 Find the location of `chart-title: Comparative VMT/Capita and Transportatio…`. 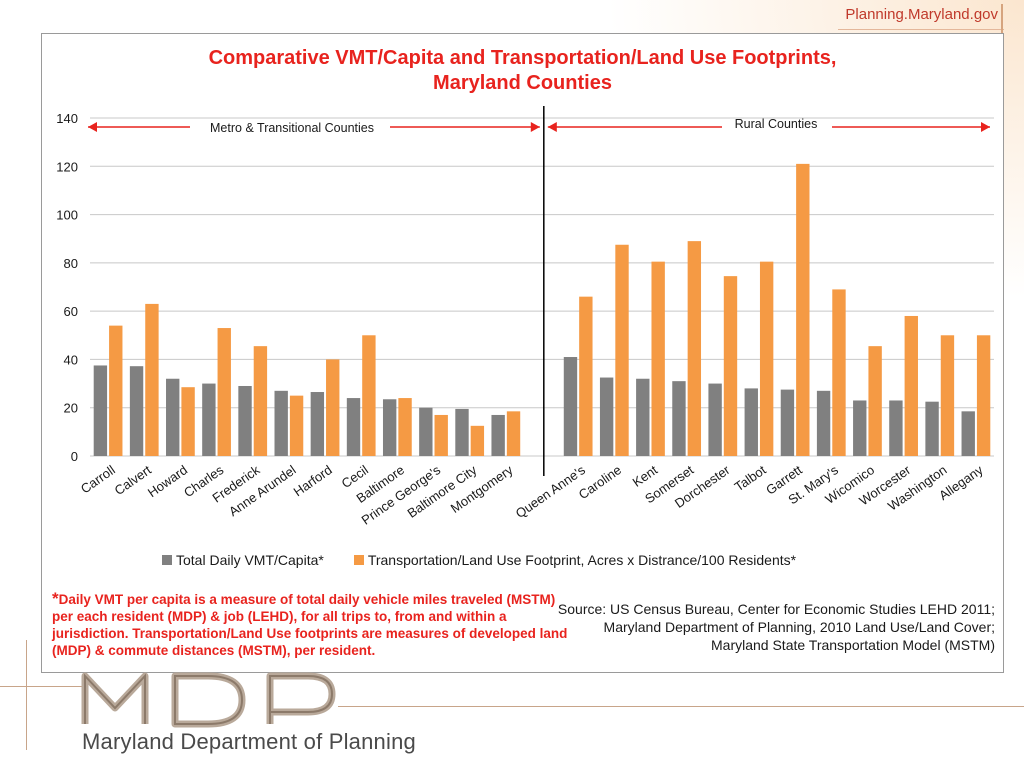

chart-title: Comparative VMT/Capita and Transportatio… is located at coordinates (522, 71).